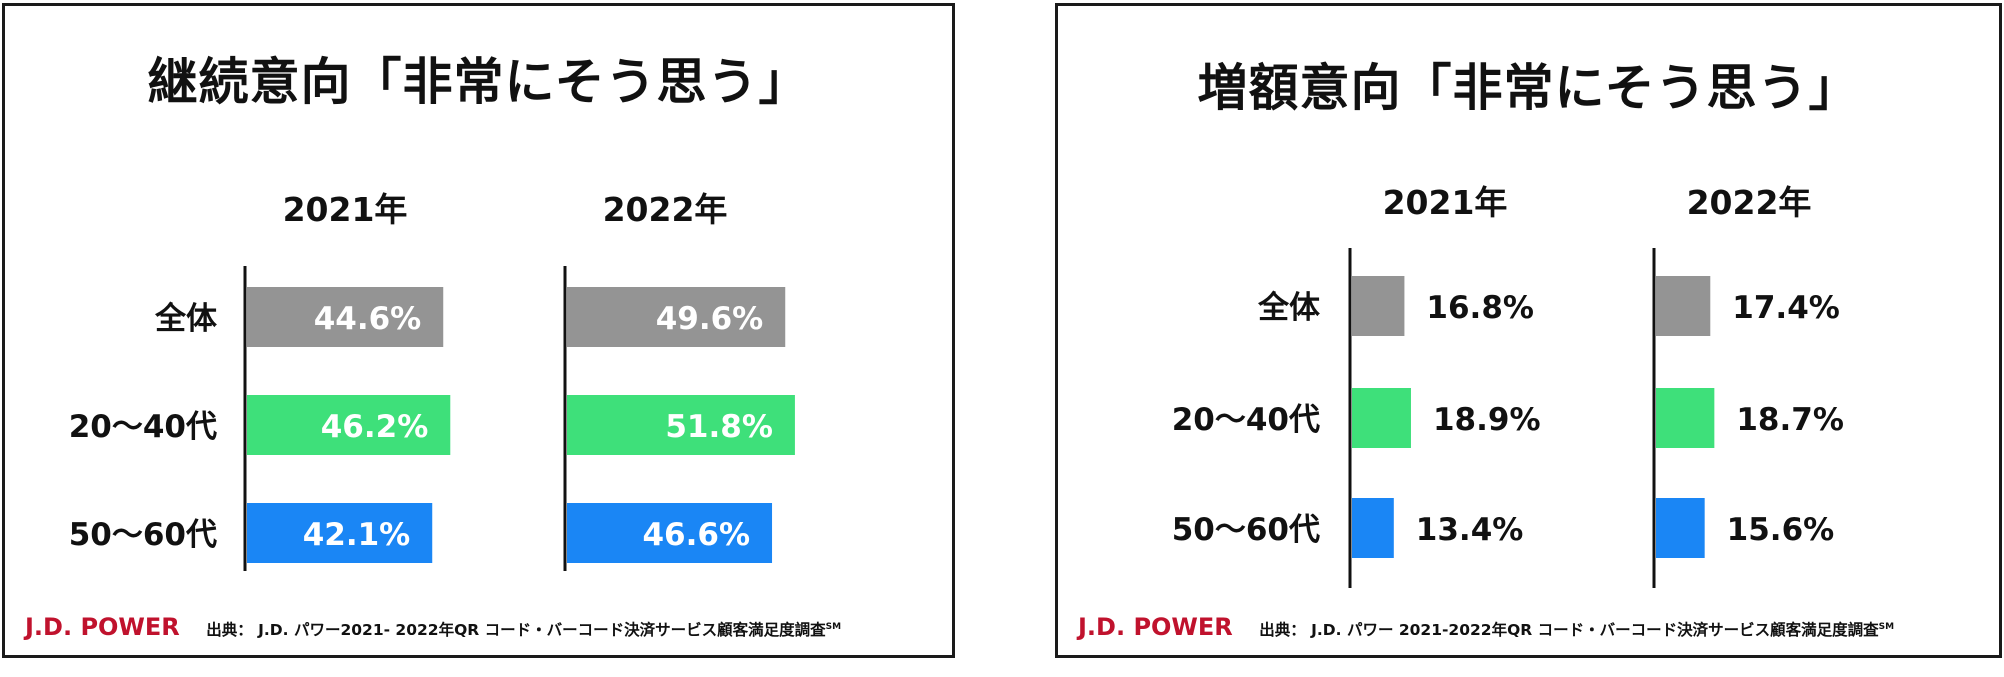  I want to click on panel-title: 増額意向「非常にそう思う」, so click(1528, 88).